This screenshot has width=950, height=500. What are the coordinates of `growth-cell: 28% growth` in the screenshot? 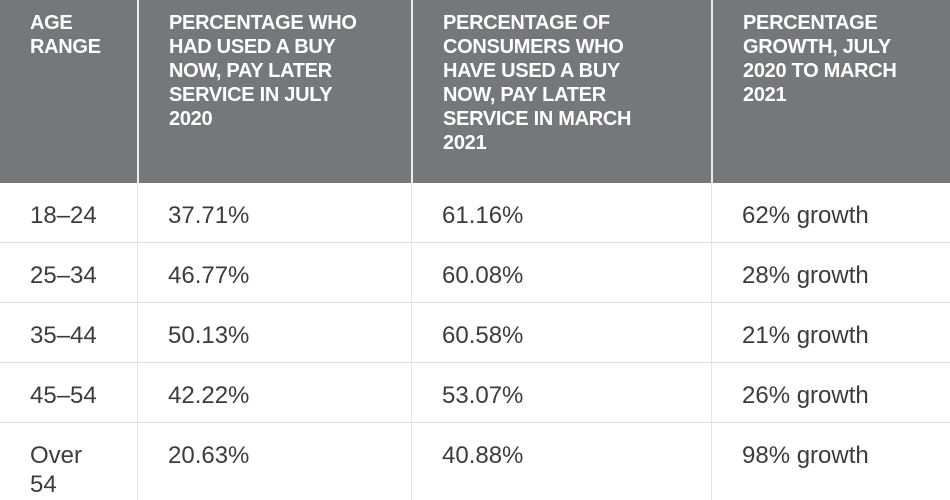 It's located at (830, 272).